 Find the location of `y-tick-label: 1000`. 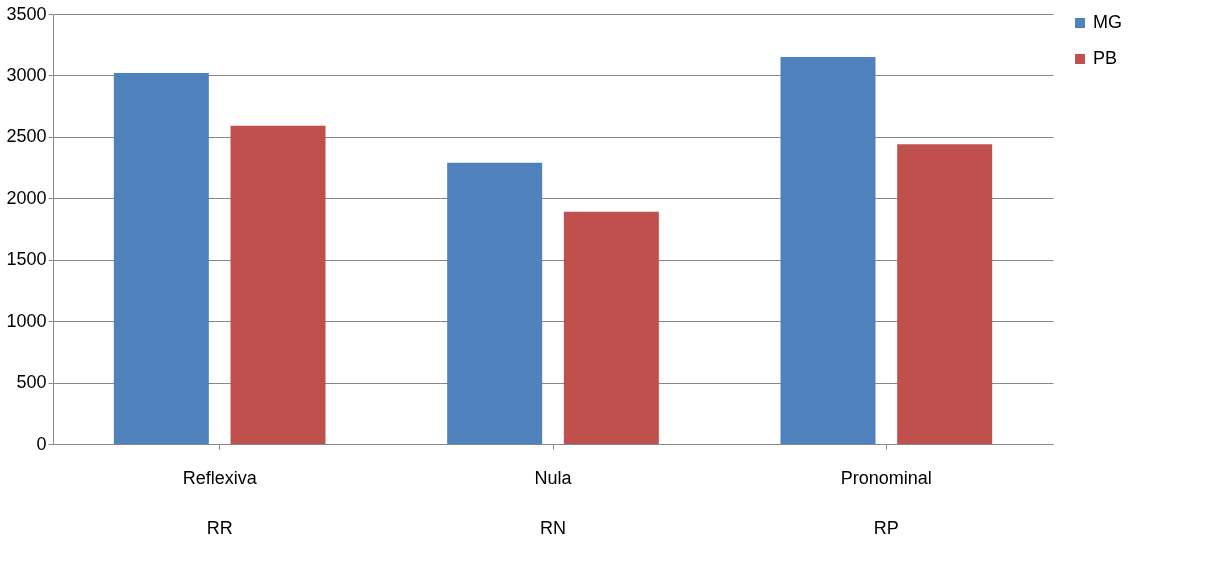

y-tick-label: 1000 is located at coordinates (26, 320).